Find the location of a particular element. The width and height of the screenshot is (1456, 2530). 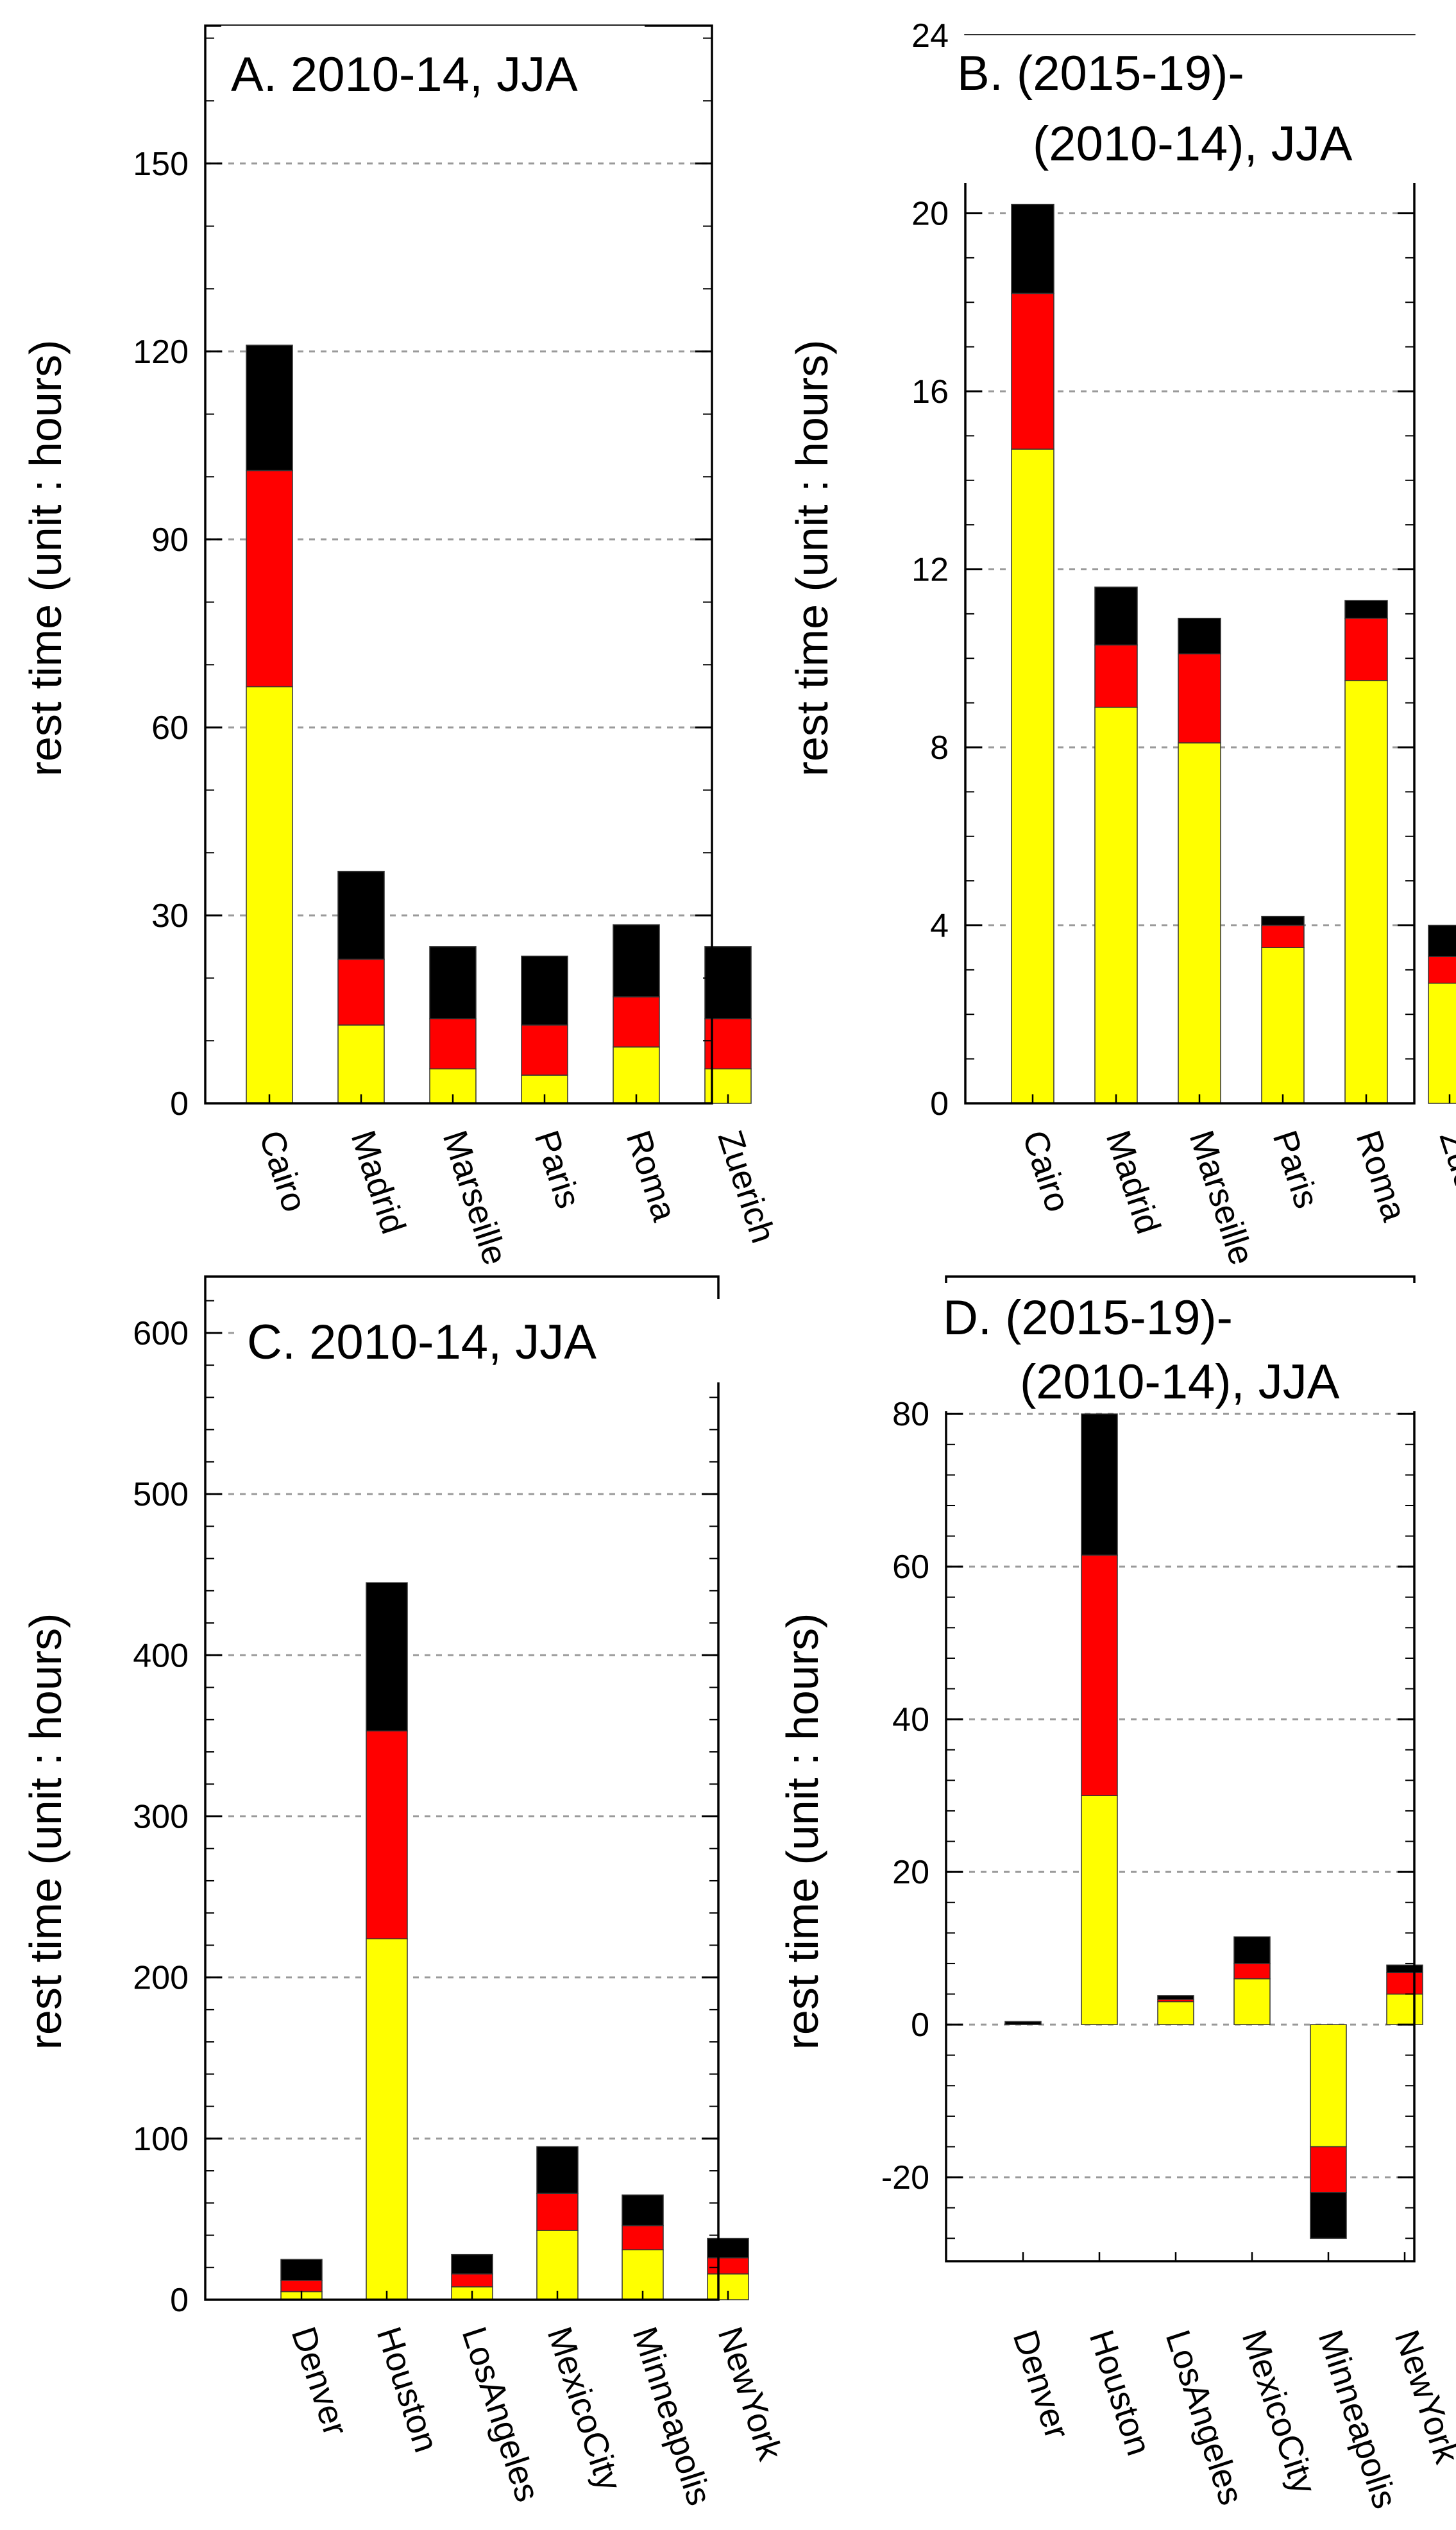

ytick-label-b: 8 is located at coordinates (940, 748).